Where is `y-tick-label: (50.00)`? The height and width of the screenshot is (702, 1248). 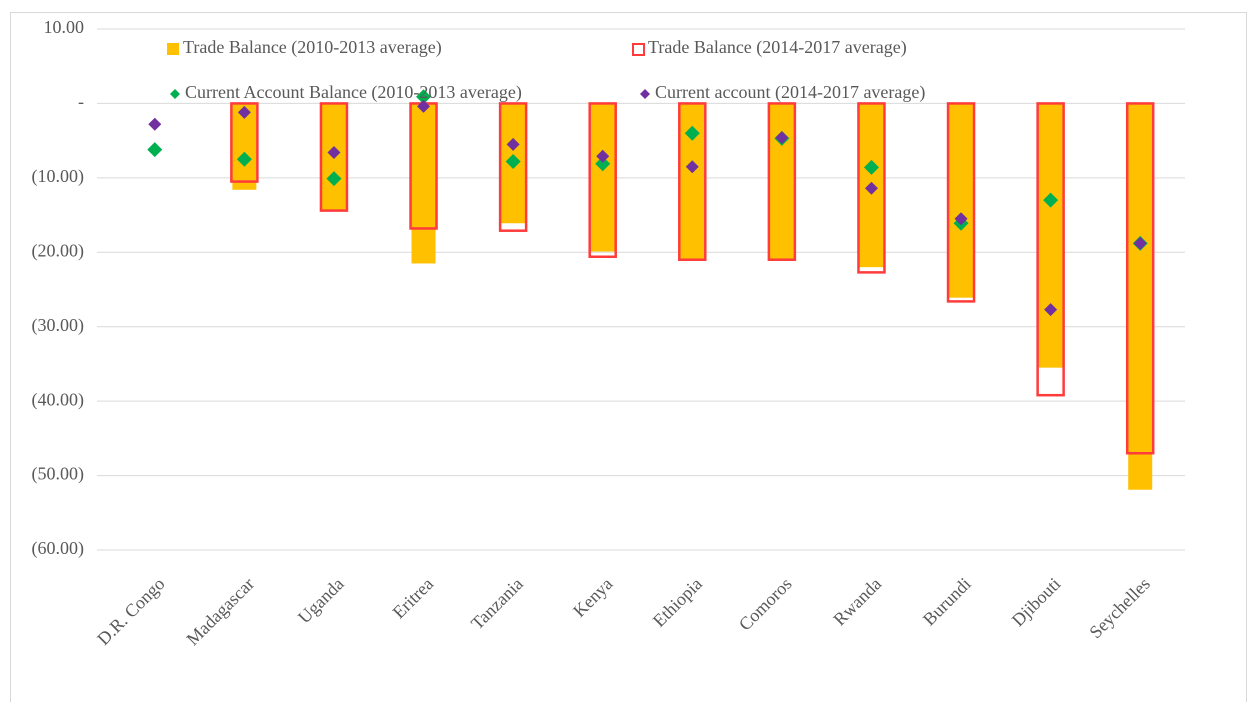
y-tick-label: (50.00) is located at coordinates (58, 474).